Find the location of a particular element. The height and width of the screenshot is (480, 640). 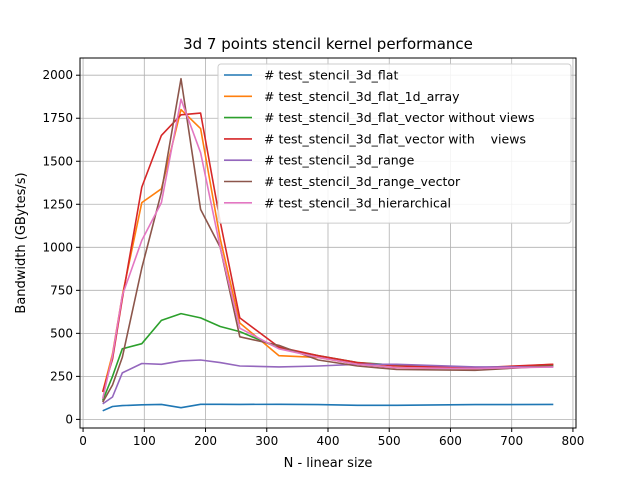

legend-entry: # test_stencil_3d_flat_1d_array is located at coordinates (362, 96).